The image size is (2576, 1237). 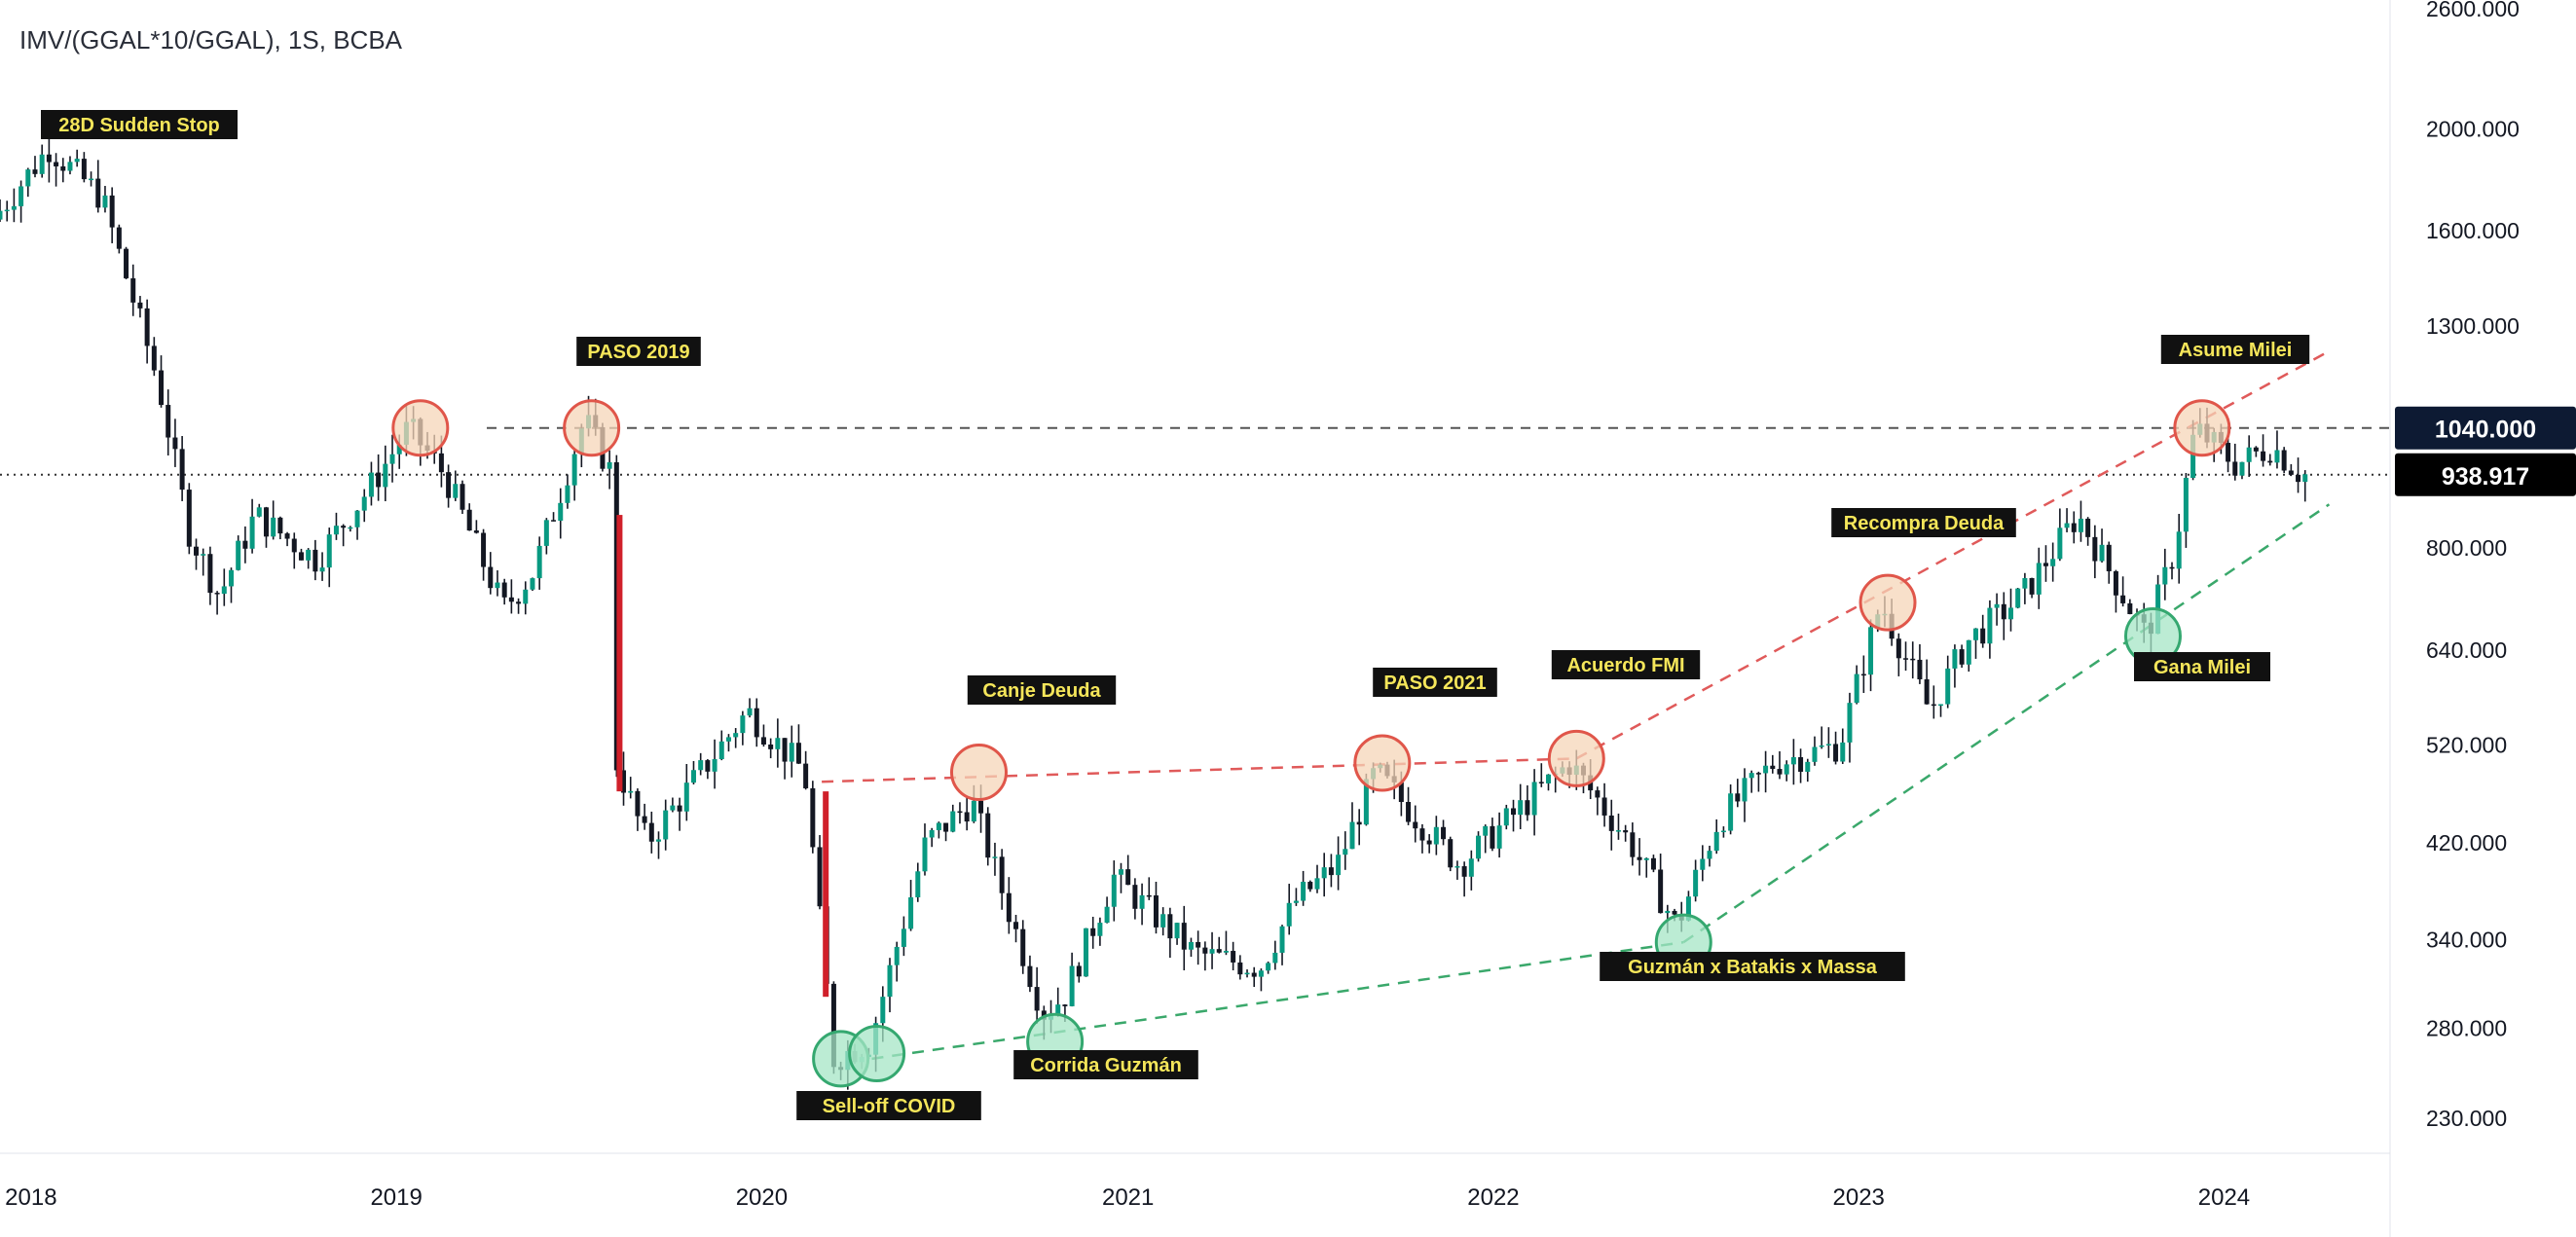 What do you see at coordinates (2466, 548) in the screenshot?
I see `price-tick-label: 800.000` at bounding box center [2466, 548].